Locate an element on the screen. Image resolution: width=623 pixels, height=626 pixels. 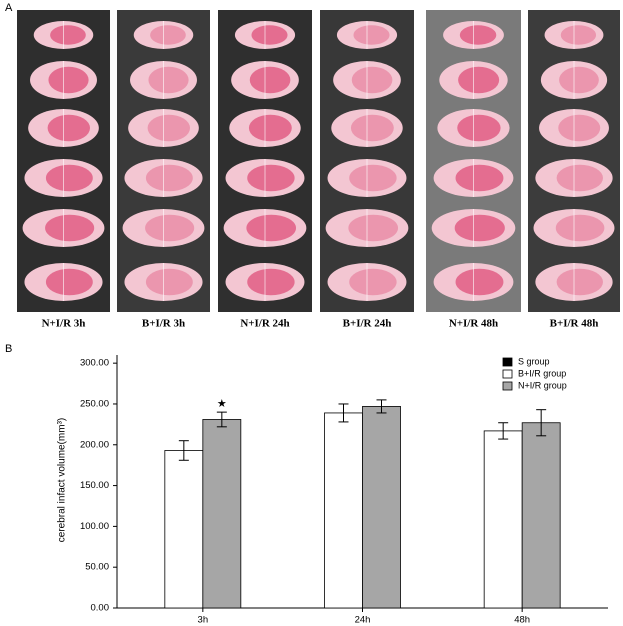
panel-letter: A is located at coordinates (9, 8).